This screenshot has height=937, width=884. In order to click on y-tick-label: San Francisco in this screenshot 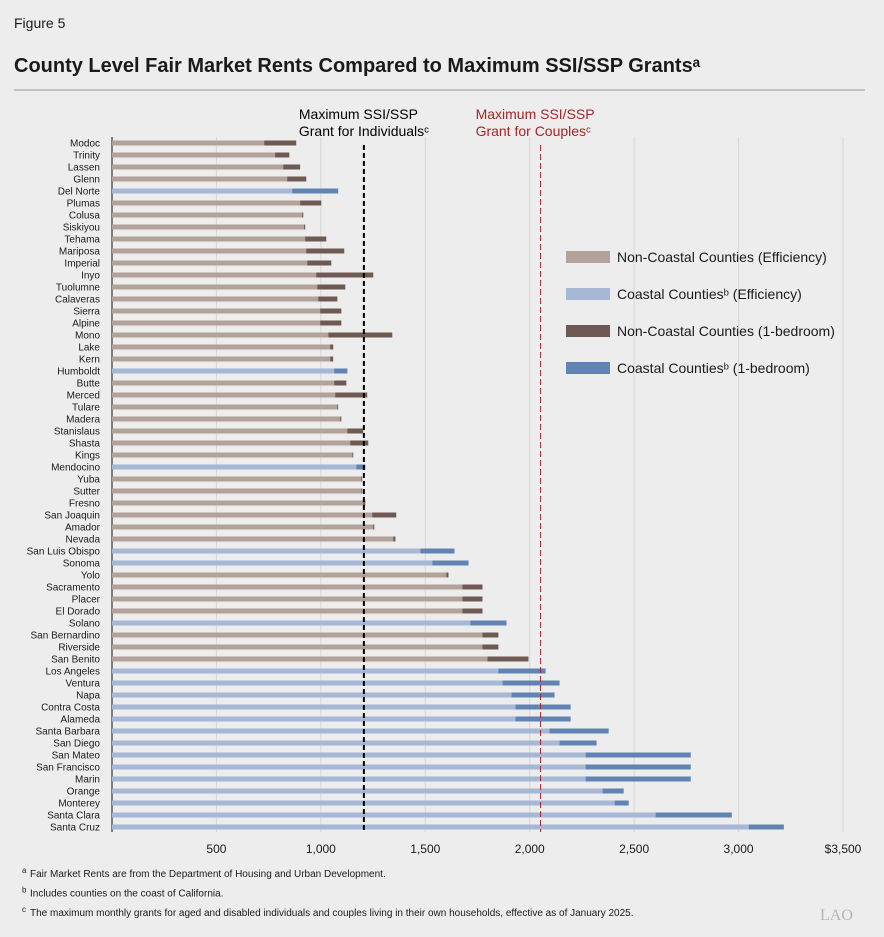, I will do `click(68, 768)`.